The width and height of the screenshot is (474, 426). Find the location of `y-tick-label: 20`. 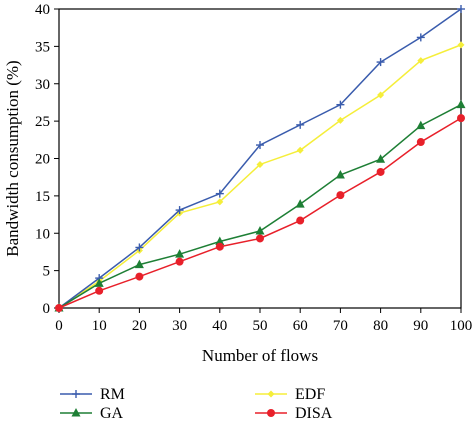

y-tick-label: 20 is located at coordinates (42, 160).